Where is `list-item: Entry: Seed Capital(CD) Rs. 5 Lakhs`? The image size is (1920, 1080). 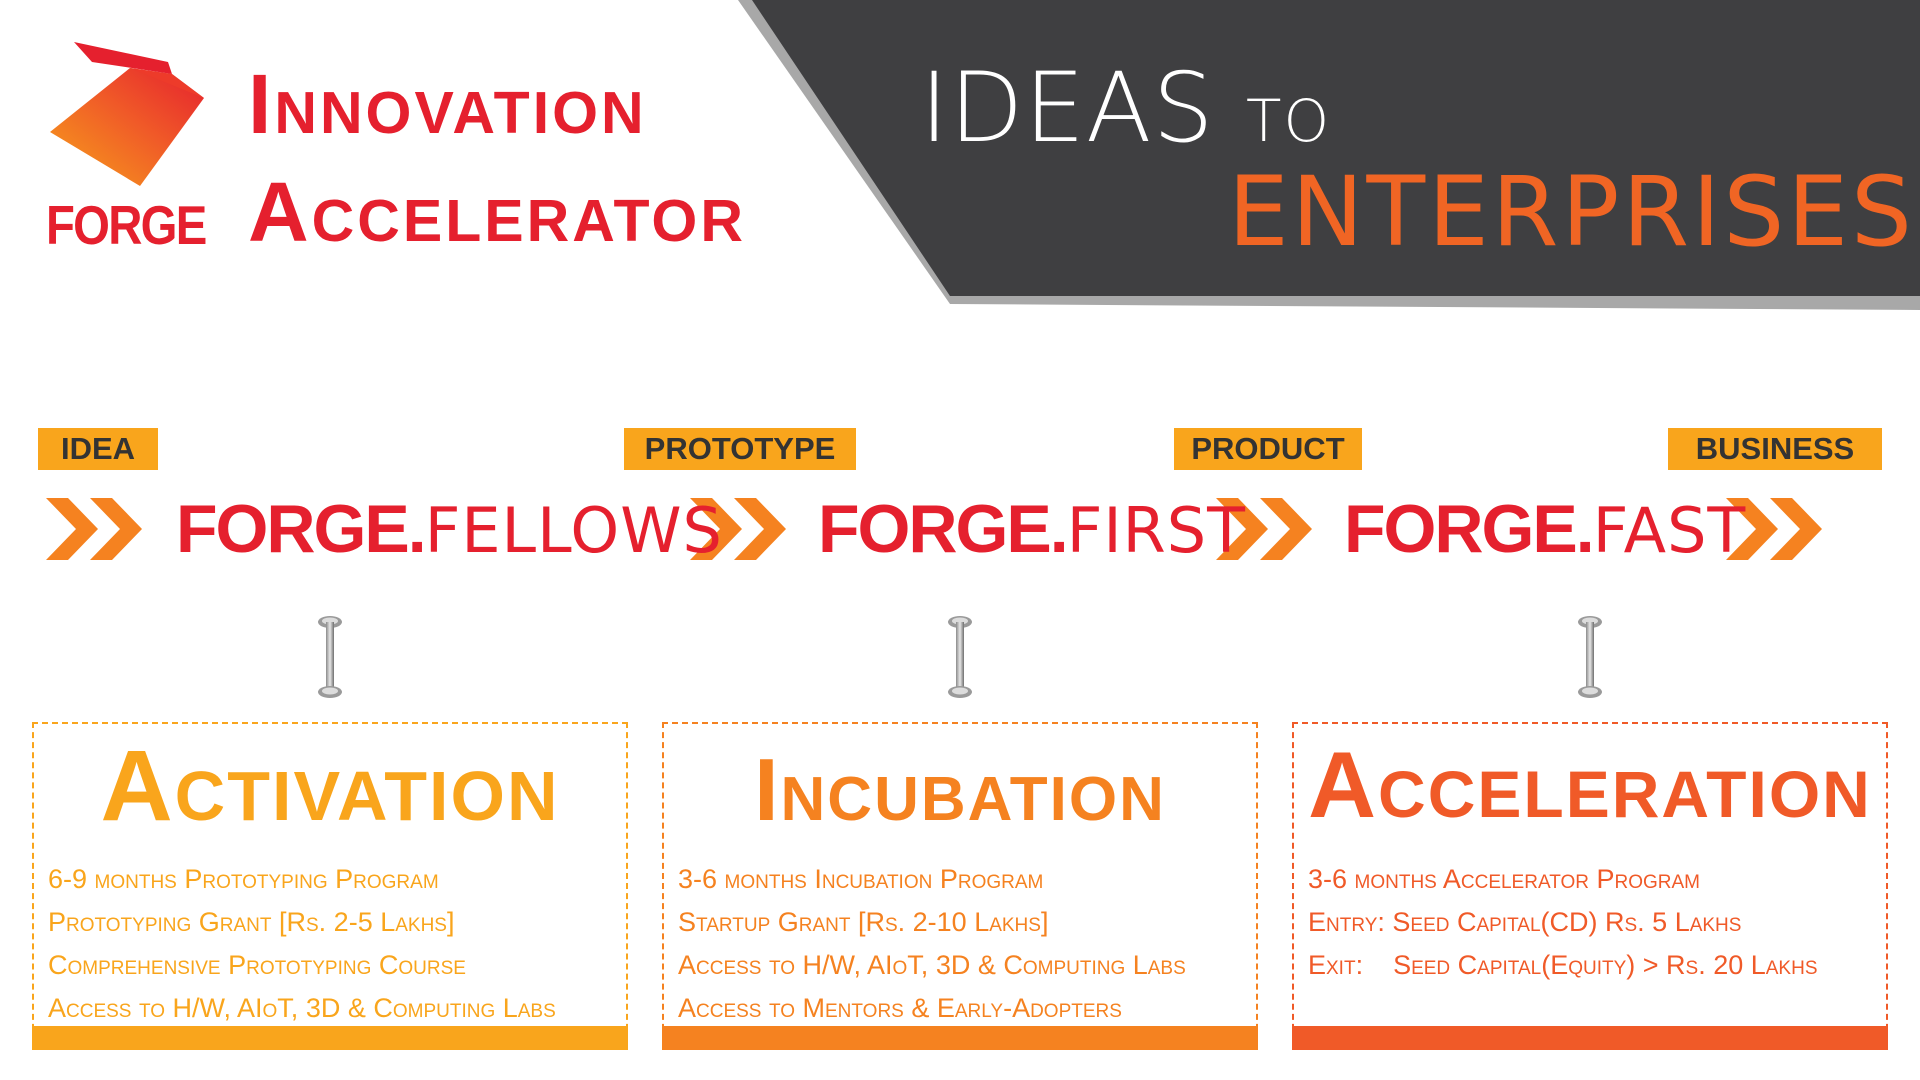 list-item: Entry: Seed Capital(CD) Rs. 5 Lakhs is located at coordinates (1525, 922).